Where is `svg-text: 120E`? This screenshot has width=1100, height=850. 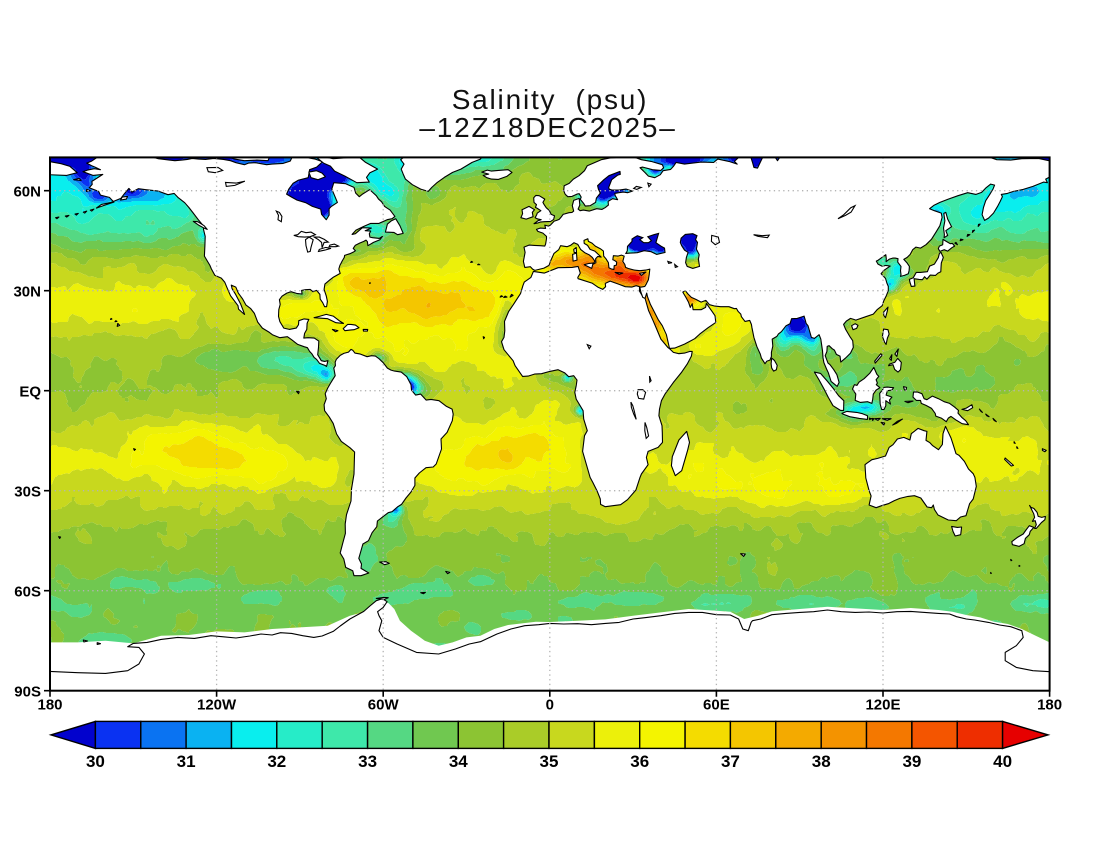 svg-text: 120E is located at coordinates (882, 704).